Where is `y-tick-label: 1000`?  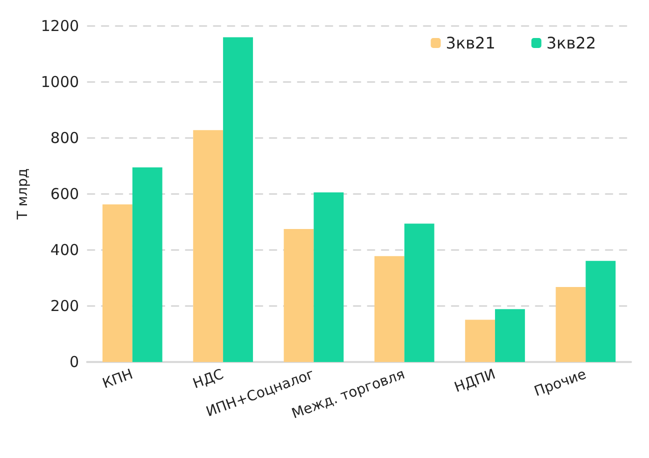 y-tick-label: 1000 is located at coordinates (60, 82).